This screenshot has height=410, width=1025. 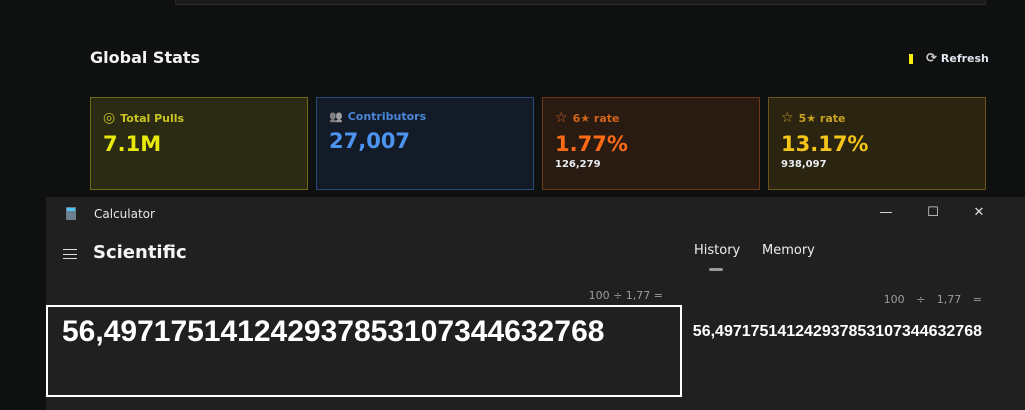 What do you see at coordinates (911, 59) in the screenshot?
I see `live-indicator` at bounding box center [911, 59].